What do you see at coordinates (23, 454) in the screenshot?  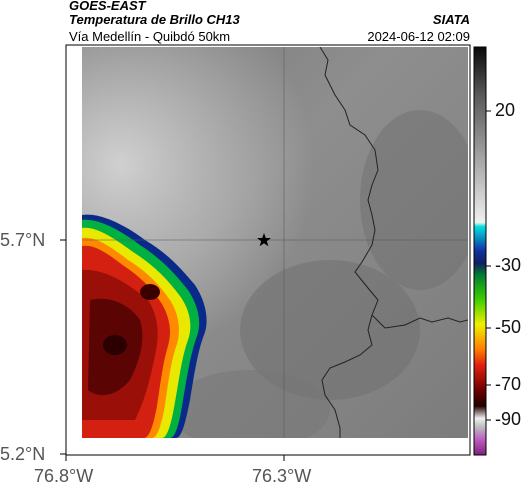 I see `lat-tick-label-5.2: 5.2°N` at bounding box center [23, 454].